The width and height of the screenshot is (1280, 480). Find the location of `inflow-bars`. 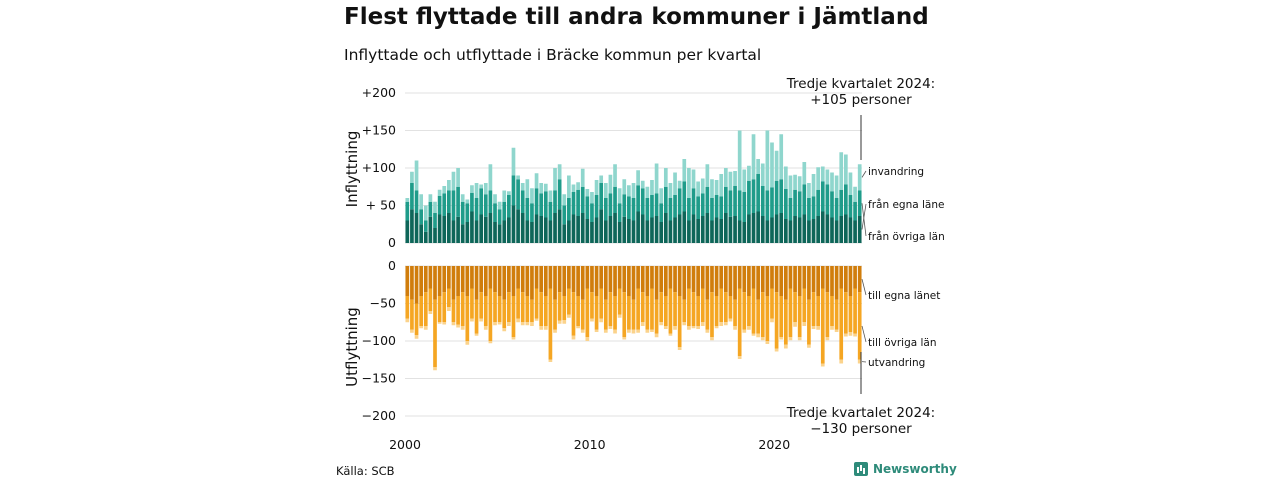

inflow-bars is located at coordinates (633, 186).